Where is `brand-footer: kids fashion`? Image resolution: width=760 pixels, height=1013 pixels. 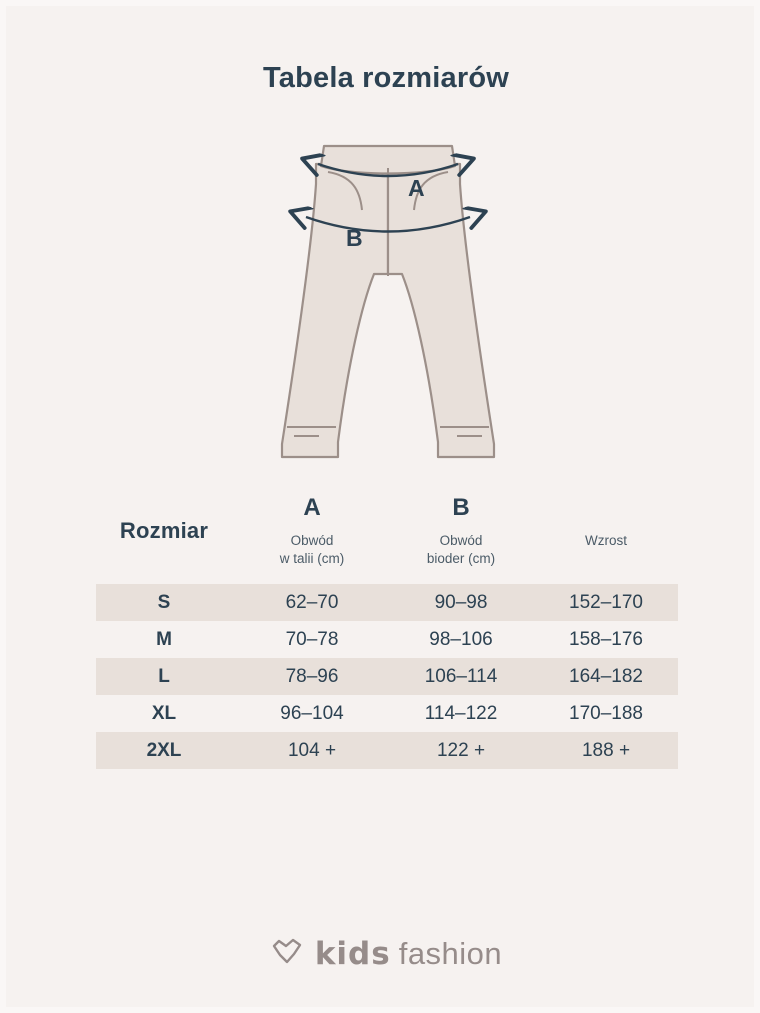
brand-footer: kids fashion is located at coordinates (383, 954).